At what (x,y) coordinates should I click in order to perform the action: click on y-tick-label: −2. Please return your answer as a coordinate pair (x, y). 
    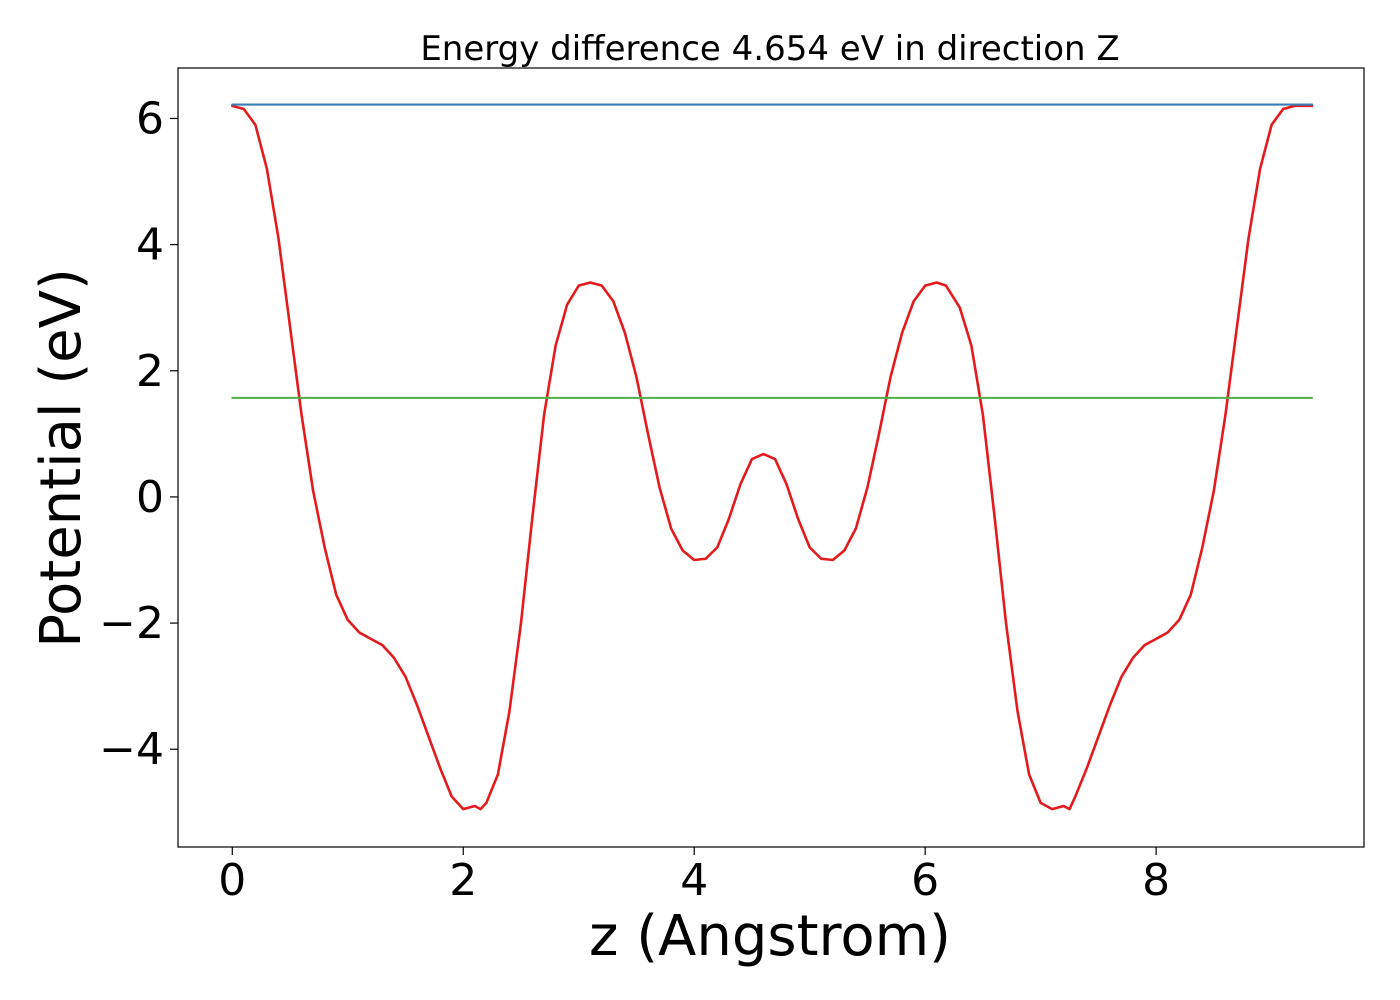
    Looking at the image, I should click on (131, 623).